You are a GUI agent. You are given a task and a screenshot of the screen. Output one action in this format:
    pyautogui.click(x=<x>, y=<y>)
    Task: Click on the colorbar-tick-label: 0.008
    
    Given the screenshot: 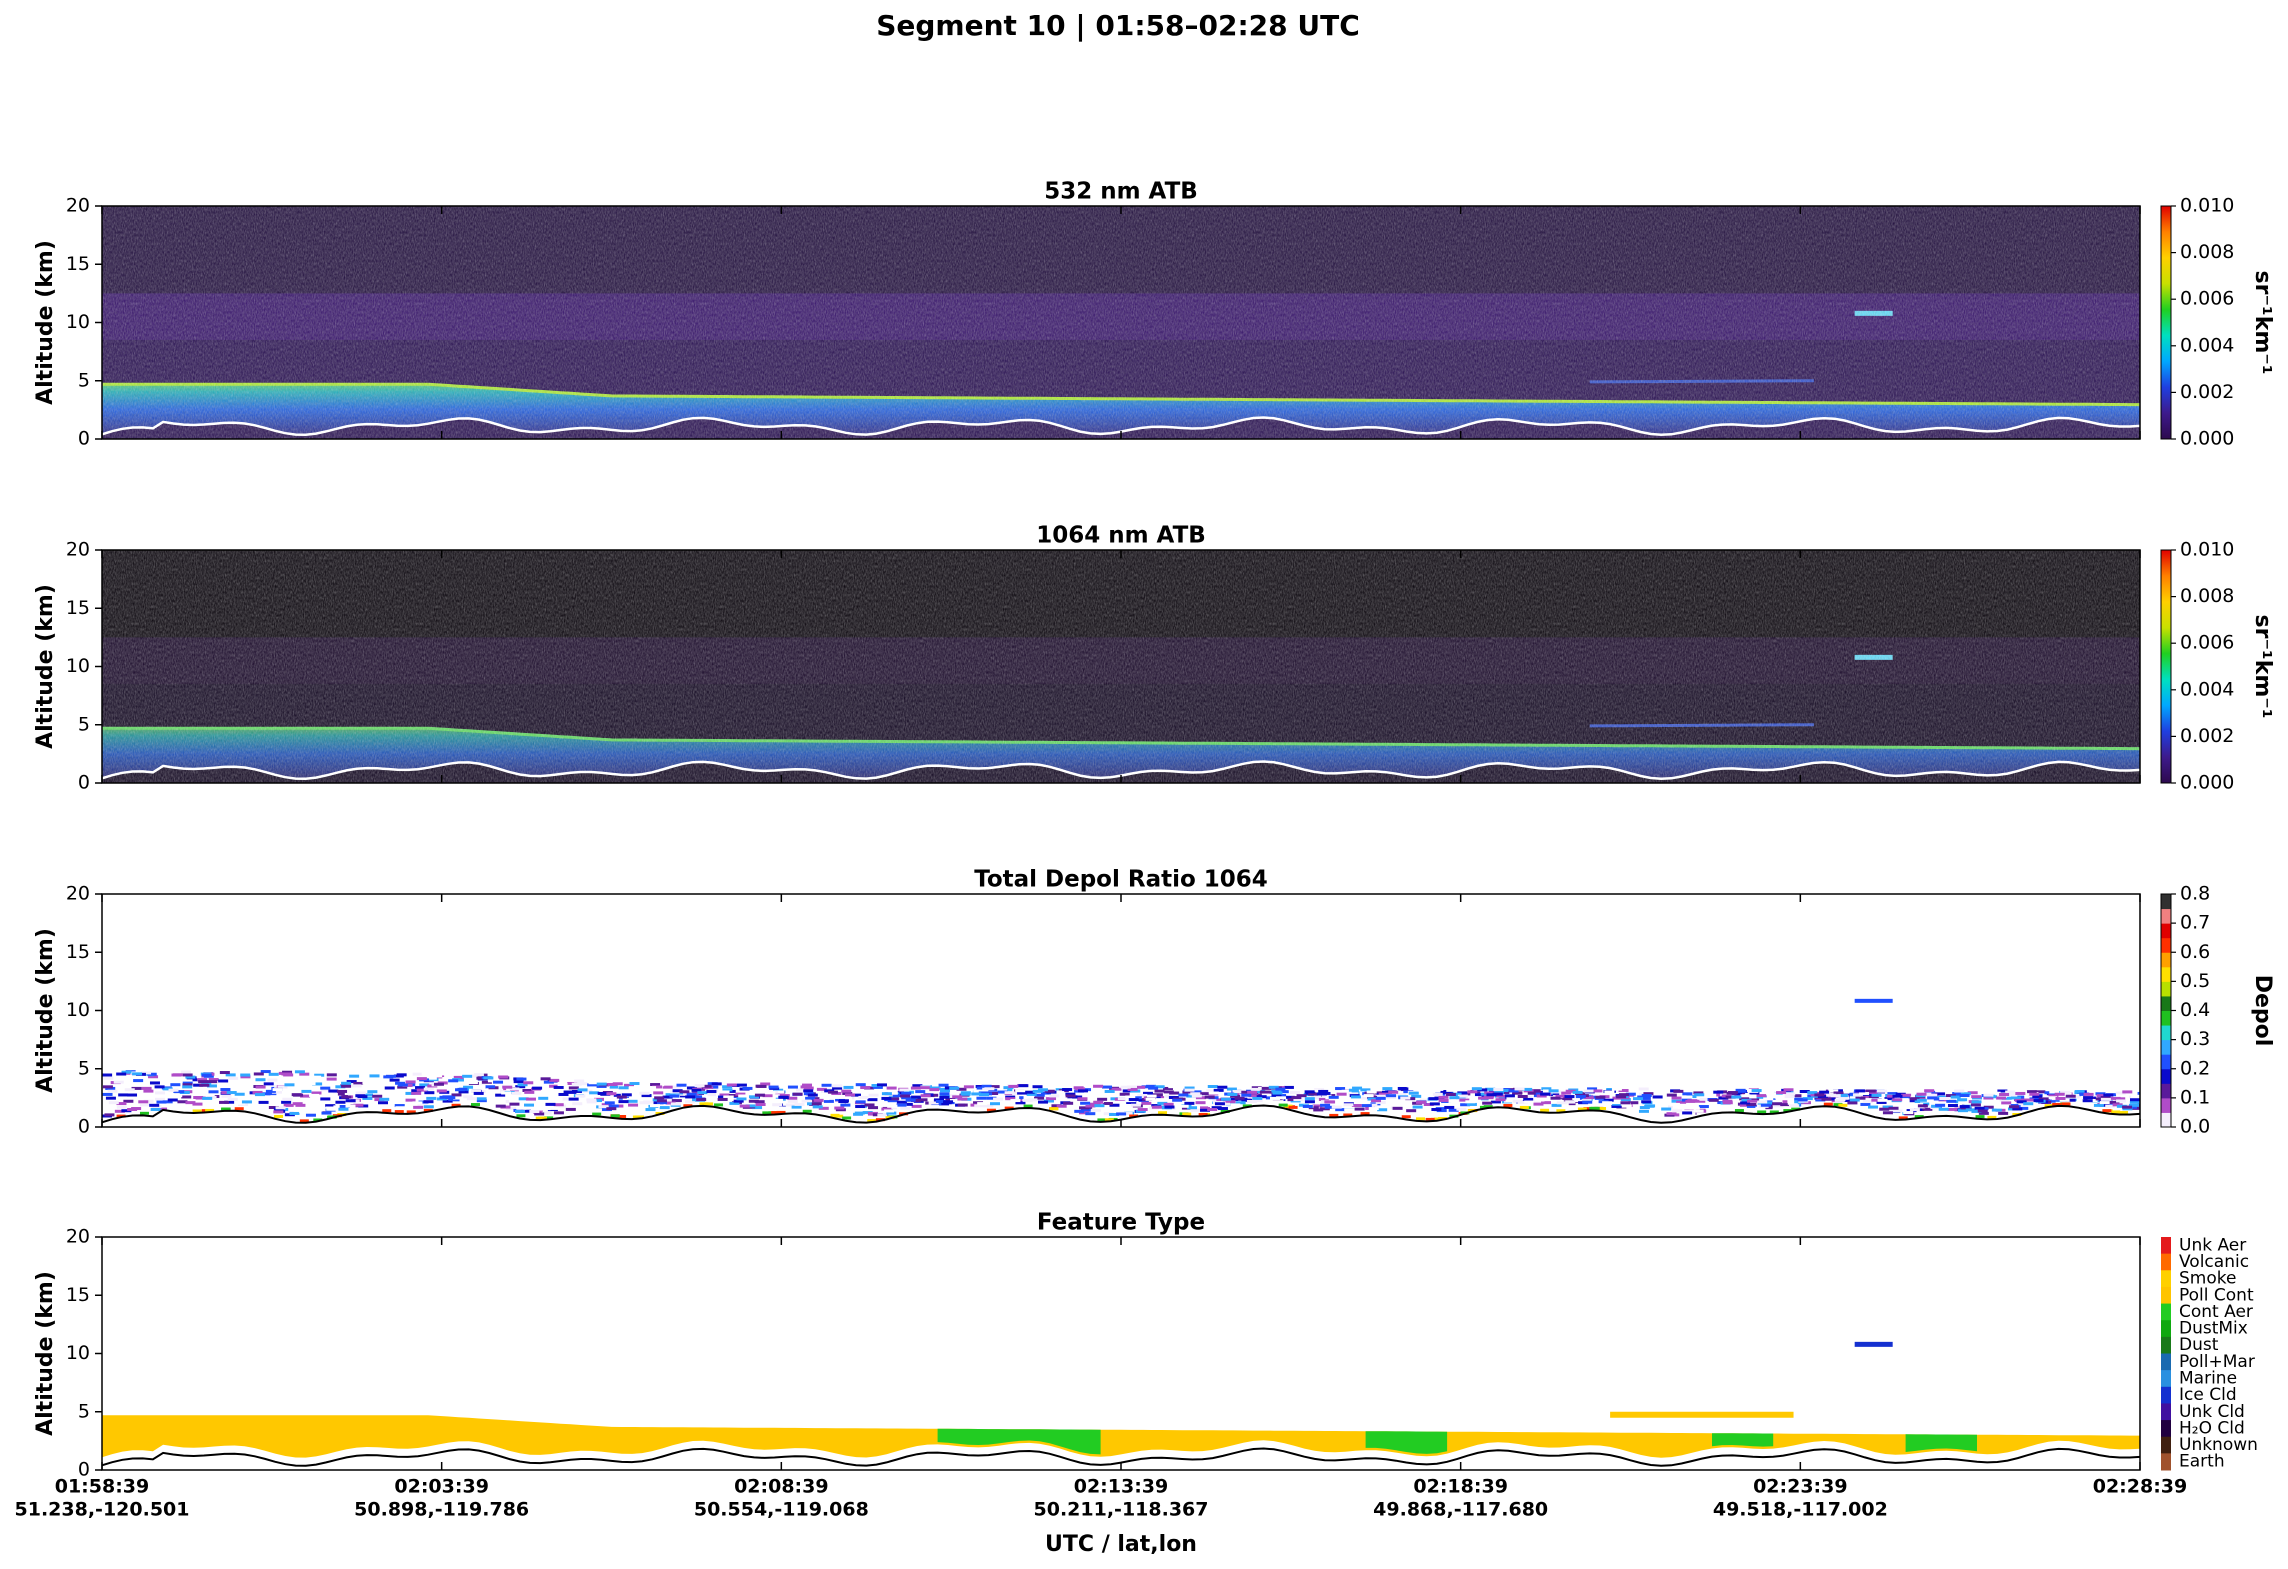 What is the action you would take?
    pyautogui.click(x=2207, y=596)
    